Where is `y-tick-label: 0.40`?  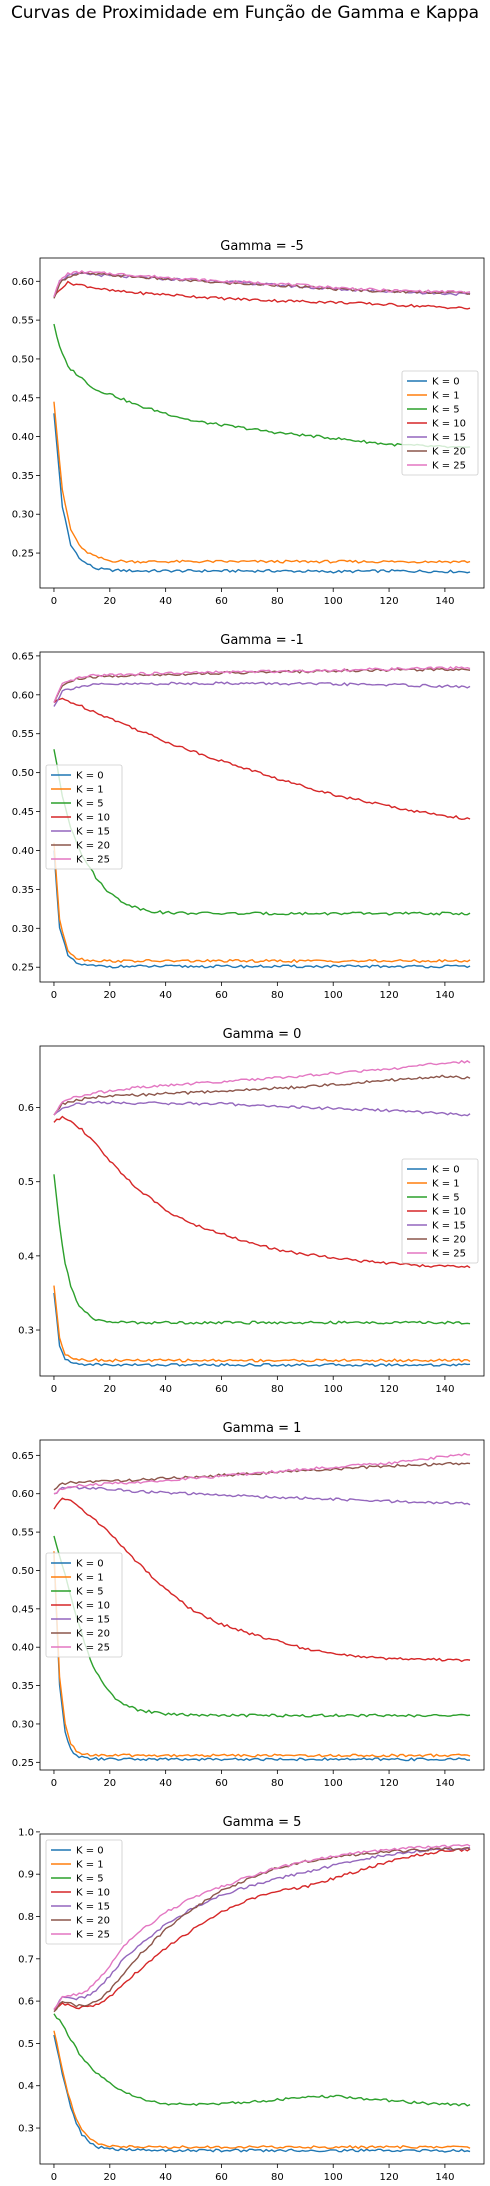
y-tick-label: 0.40 is located at coordinates (23, 1648).